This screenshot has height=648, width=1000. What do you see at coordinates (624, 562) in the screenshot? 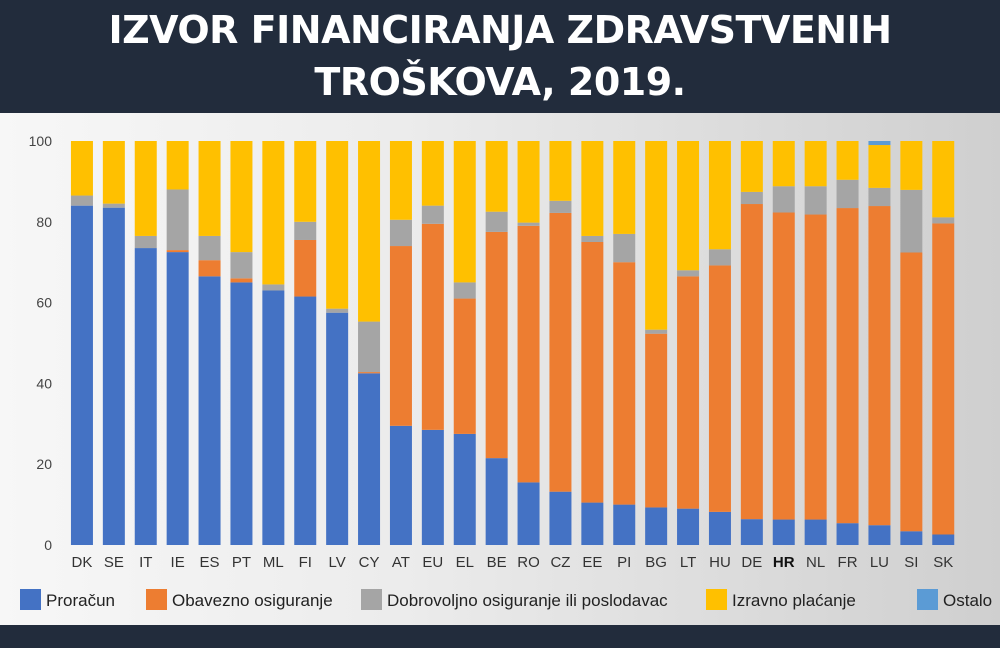
I see `x-tick-label: PI` at bounding box center [624, 562].